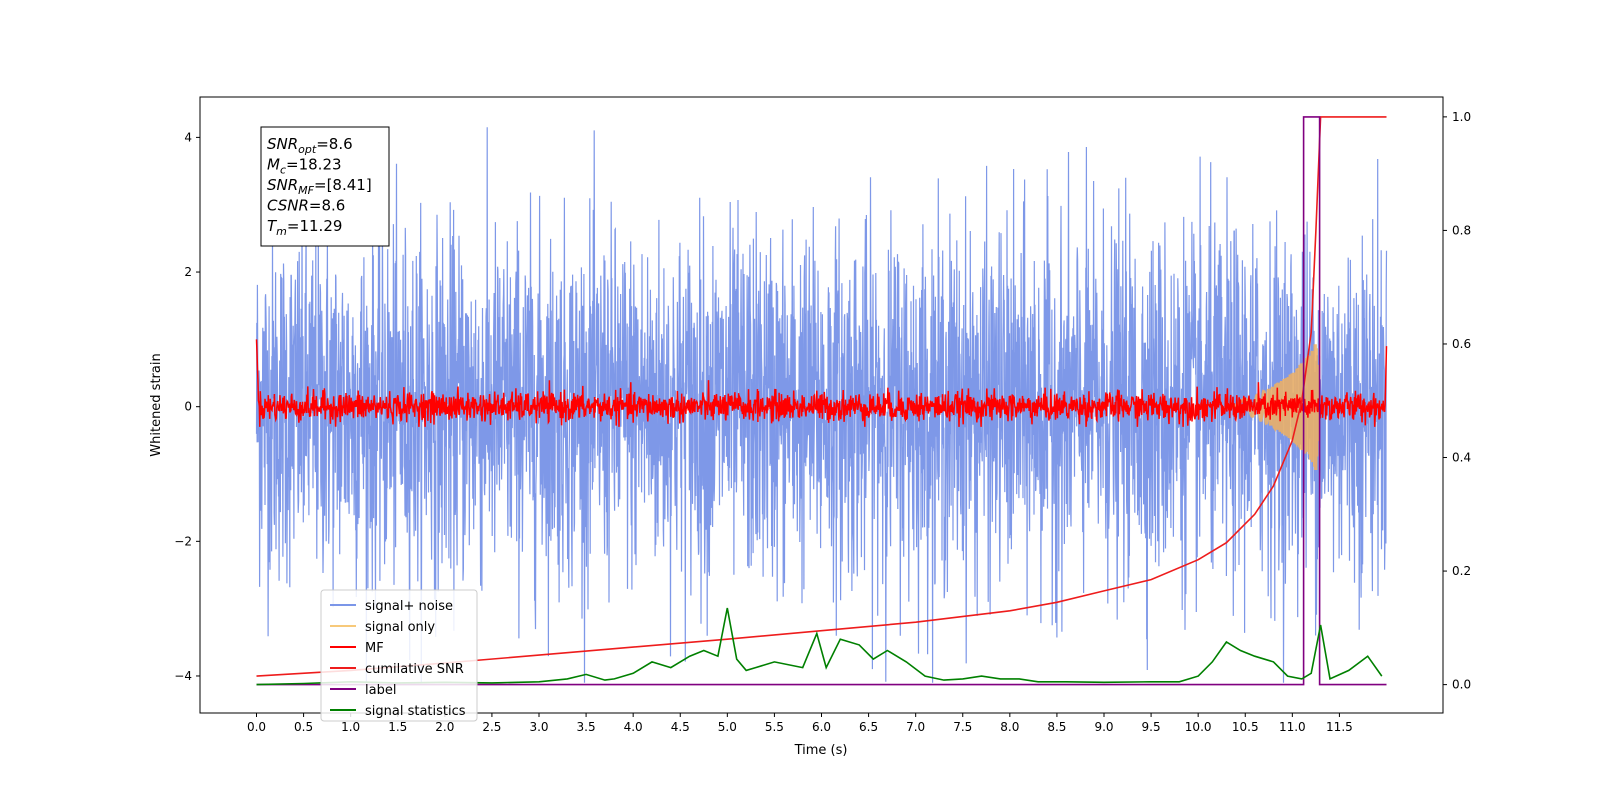 The image size is (1600, 800). What do you see at coordinates (350, 727) in the screenshot?
I see `x-tick-label: 1.0` at bounding box center [350, 727].